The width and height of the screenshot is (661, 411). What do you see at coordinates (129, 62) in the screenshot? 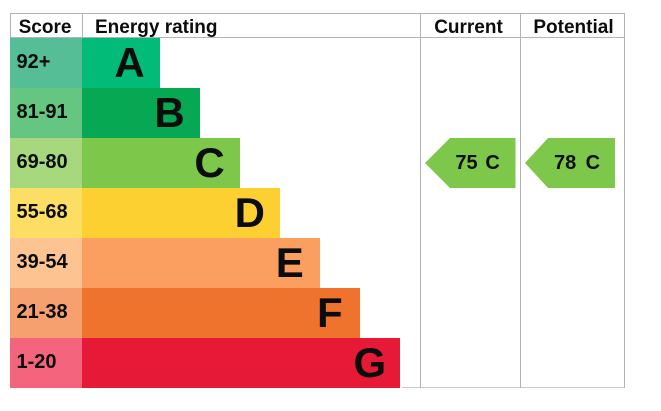
I see `svg-text: A` at bounding box center [129, 62].